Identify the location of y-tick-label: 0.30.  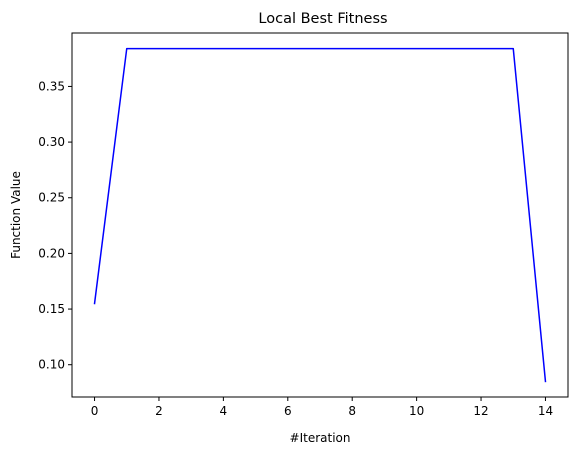
(51, 142).